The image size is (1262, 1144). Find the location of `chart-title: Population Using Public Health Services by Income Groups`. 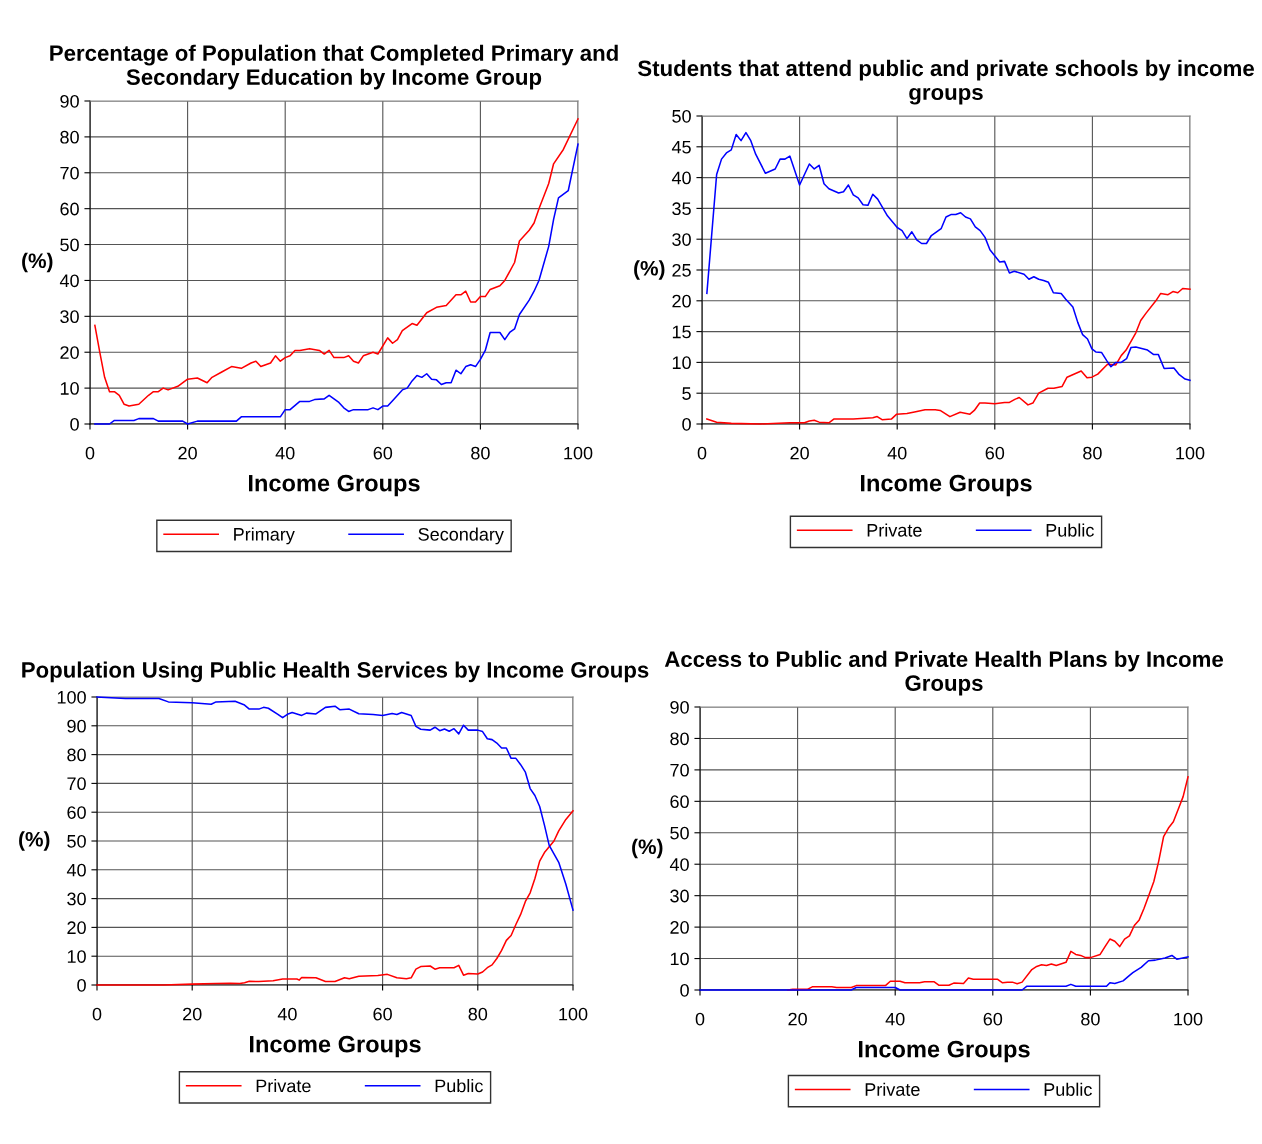

chart-title: Population Using Public Health Services by Income Groups is located at coordinates (335, 672).